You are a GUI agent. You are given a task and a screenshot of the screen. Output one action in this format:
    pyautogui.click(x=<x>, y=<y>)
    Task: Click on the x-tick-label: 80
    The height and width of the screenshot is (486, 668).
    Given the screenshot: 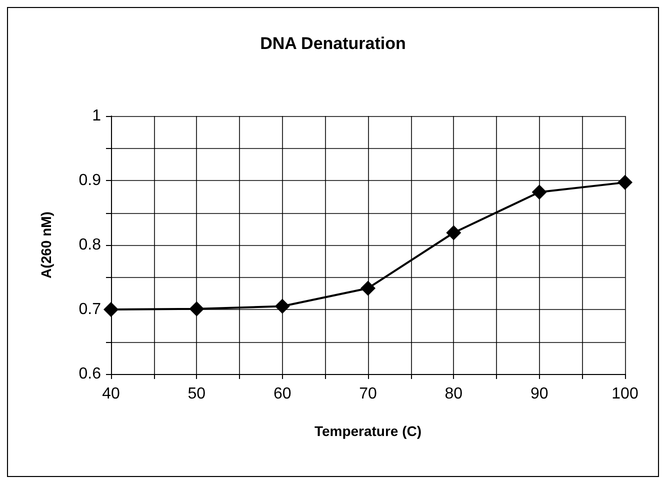 What is the action you would take?
    pyautogui.click(x=453, y=394)
    